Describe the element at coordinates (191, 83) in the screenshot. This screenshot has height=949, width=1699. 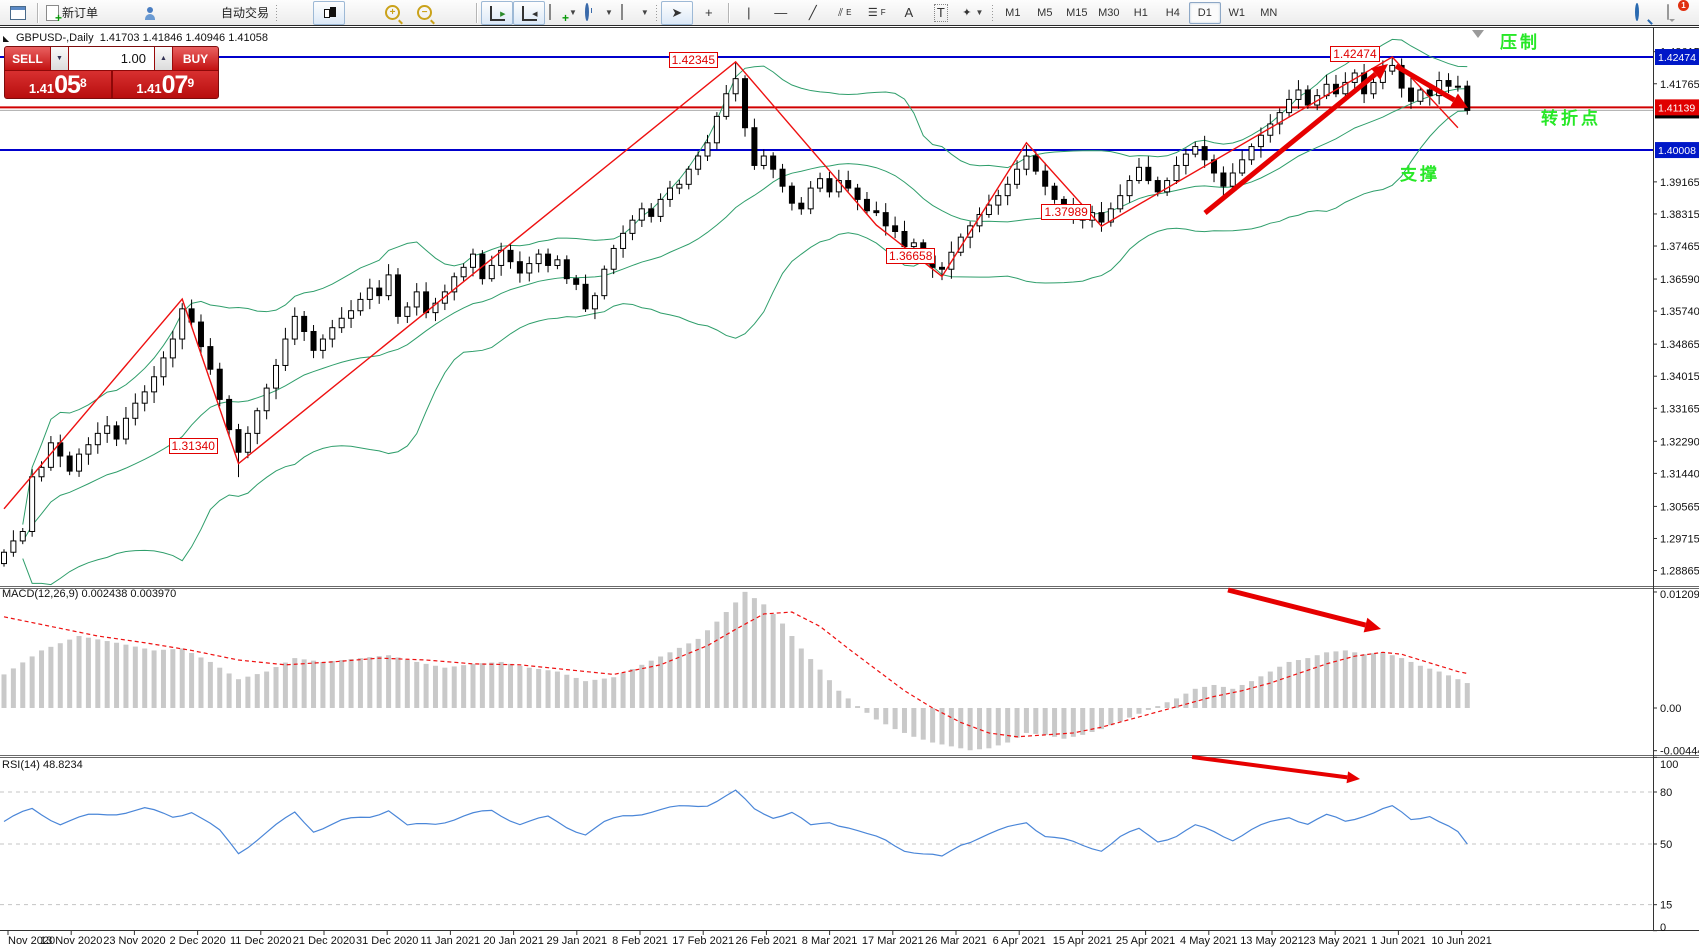
I see `ask-price-pip: 9` at that location.